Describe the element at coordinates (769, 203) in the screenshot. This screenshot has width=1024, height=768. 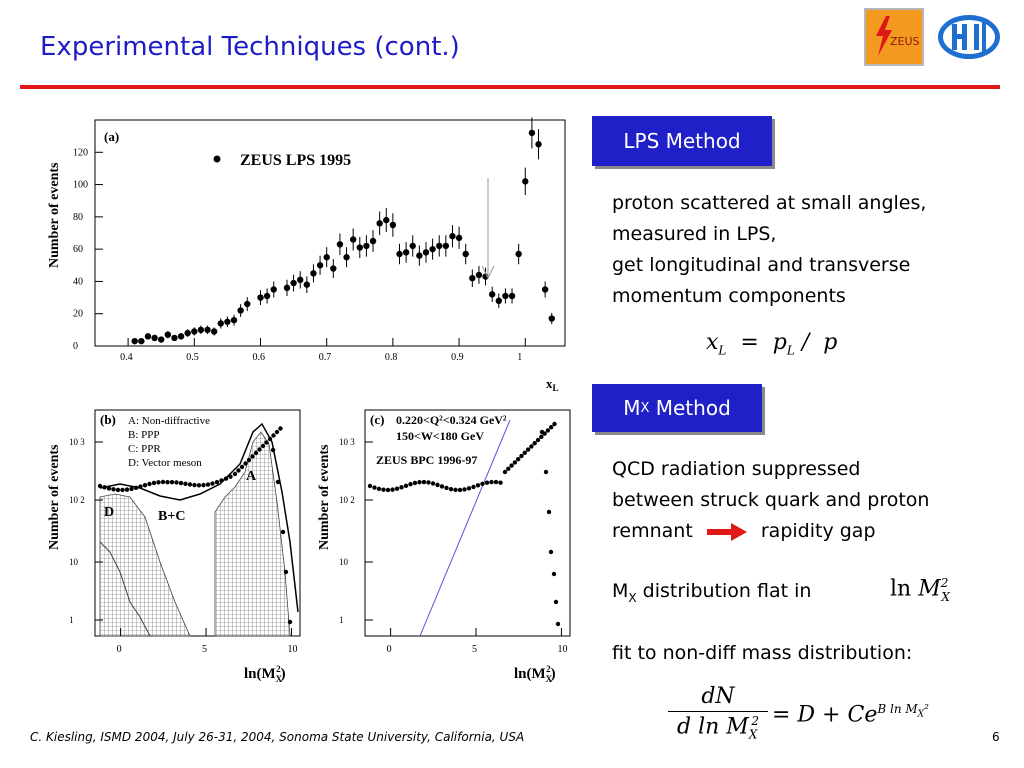
I see `lps-line: proton scattered at small angles,` at that location.